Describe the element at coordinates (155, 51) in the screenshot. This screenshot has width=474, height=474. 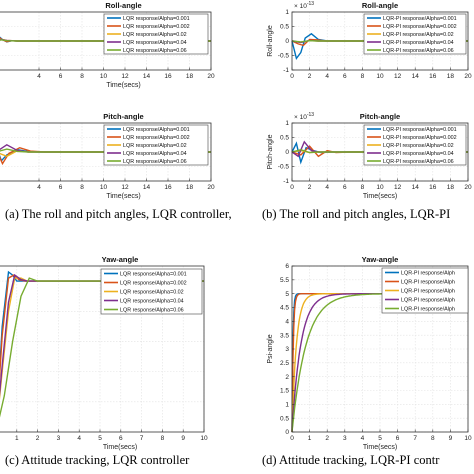
I see `legend-entry-5: LQR response/Alpha=0.06` at that location.